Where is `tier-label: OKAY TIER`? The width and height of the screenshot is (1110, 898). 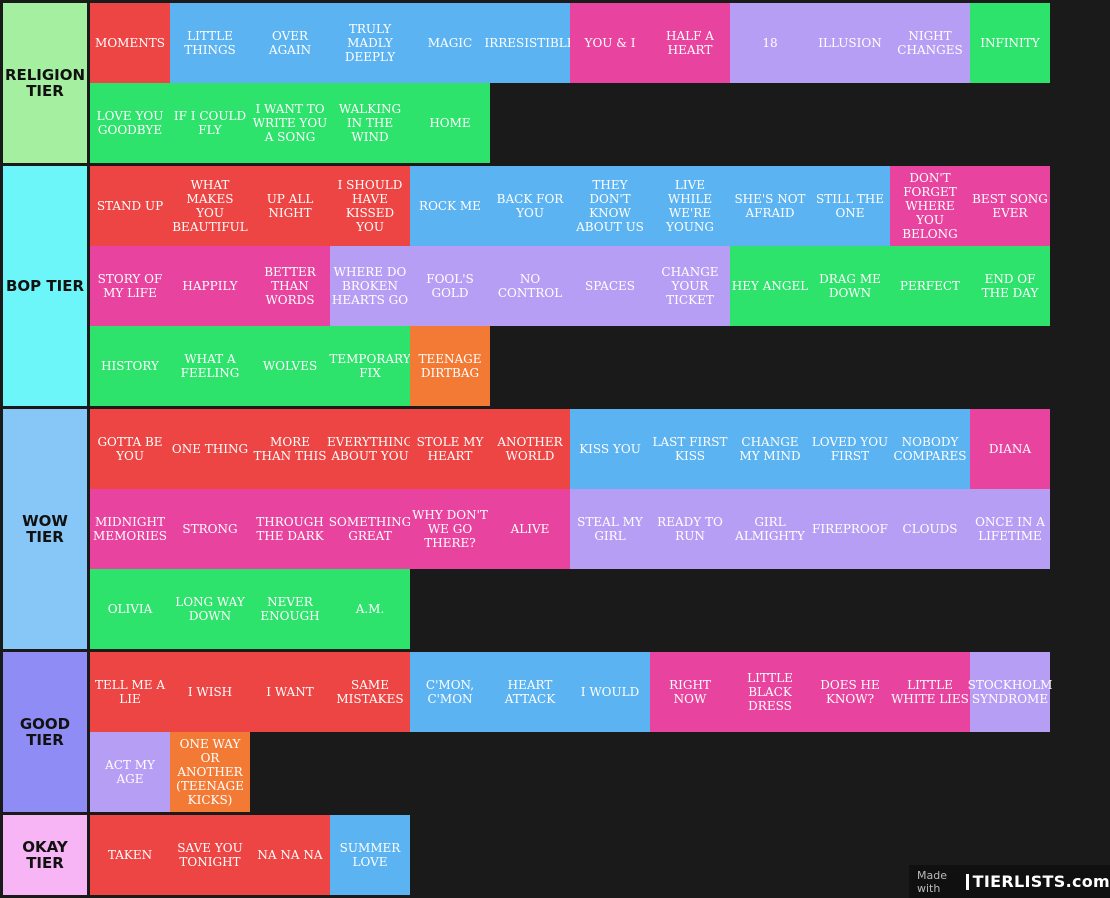 tier-label: OKAY TIER is located at coordinates (45, 855).